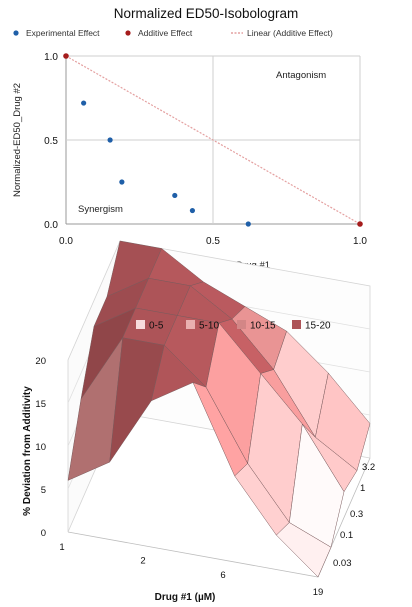 This screenshot has height=607, width=412. Describe the element at coordinates (61, 547) in the screenshot. I see `x-tick-label: 1` at that location.